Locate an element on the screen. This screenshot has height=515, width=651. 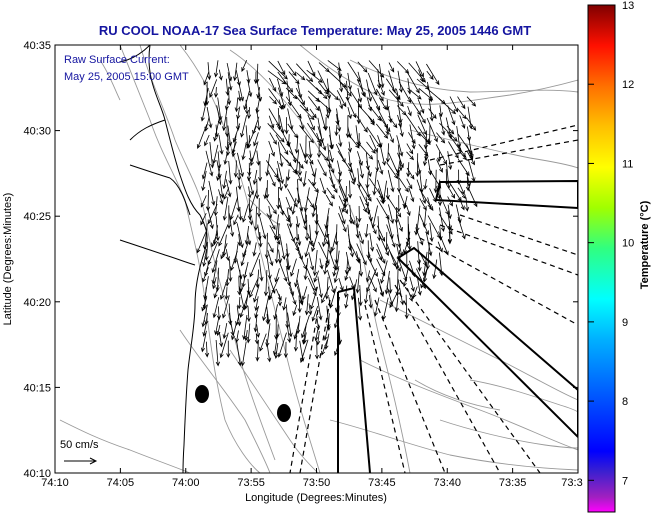
x-tick-label: 73:3 is located at coordinates (571, 483).